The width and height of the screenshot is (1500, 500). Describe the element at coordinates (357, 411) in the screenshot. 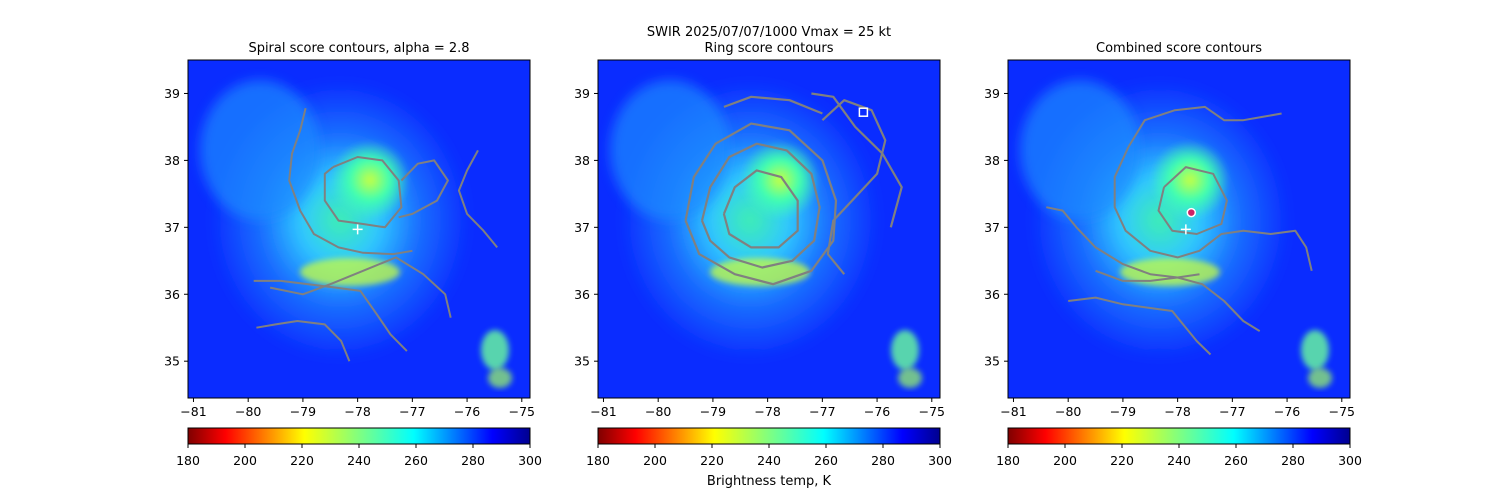

I see `x-tick-label: −78` at that location.